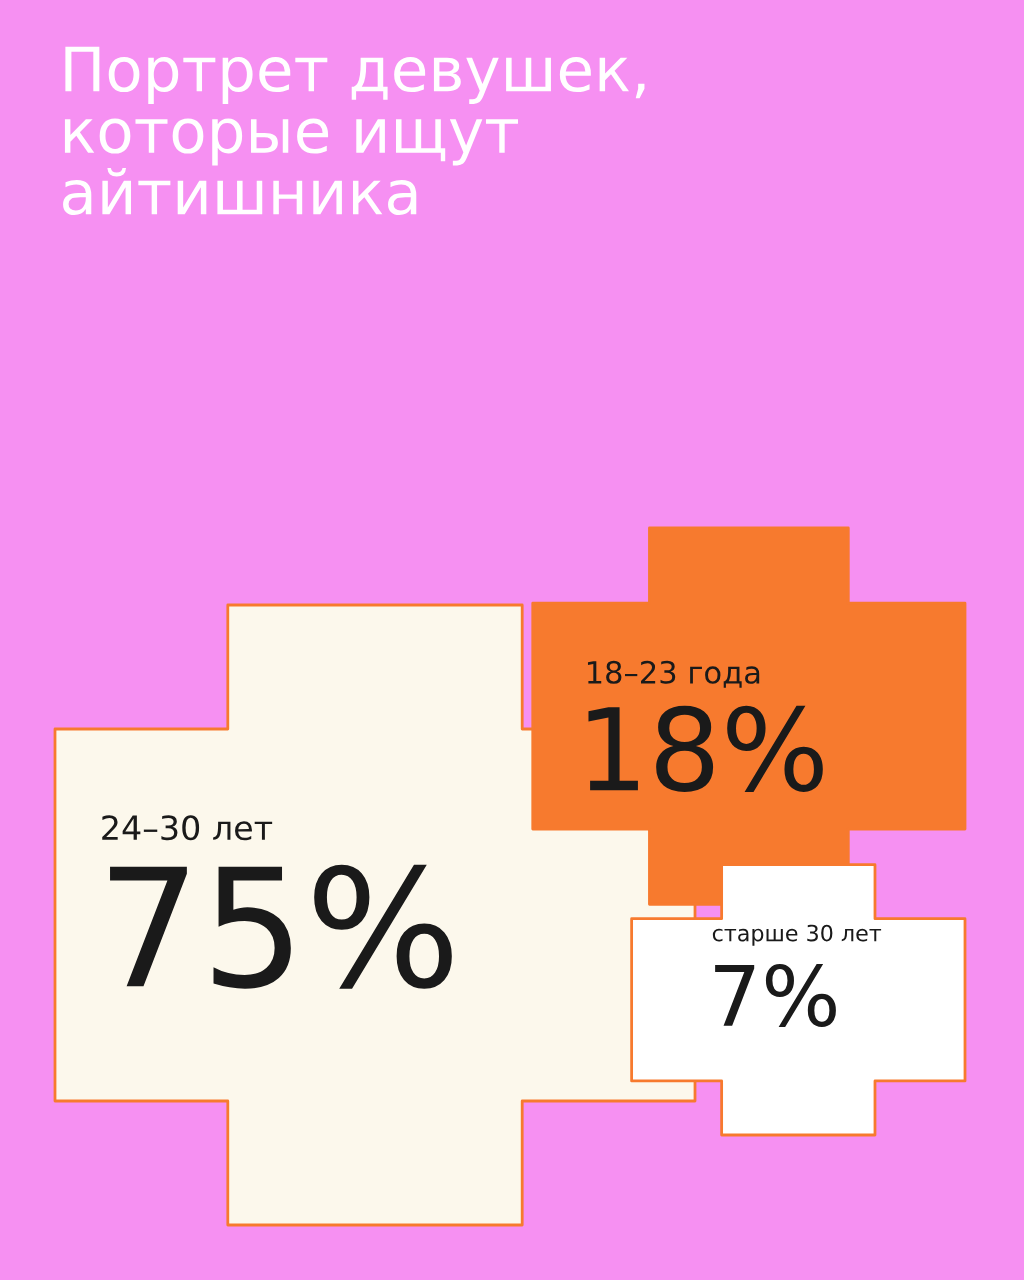 This screenshot has width=1024, height=1280. What do you see at coordinates (797, 935) in the screenshot?
I see `category-label: старше 30 лет` at bounding box center [797, 935].